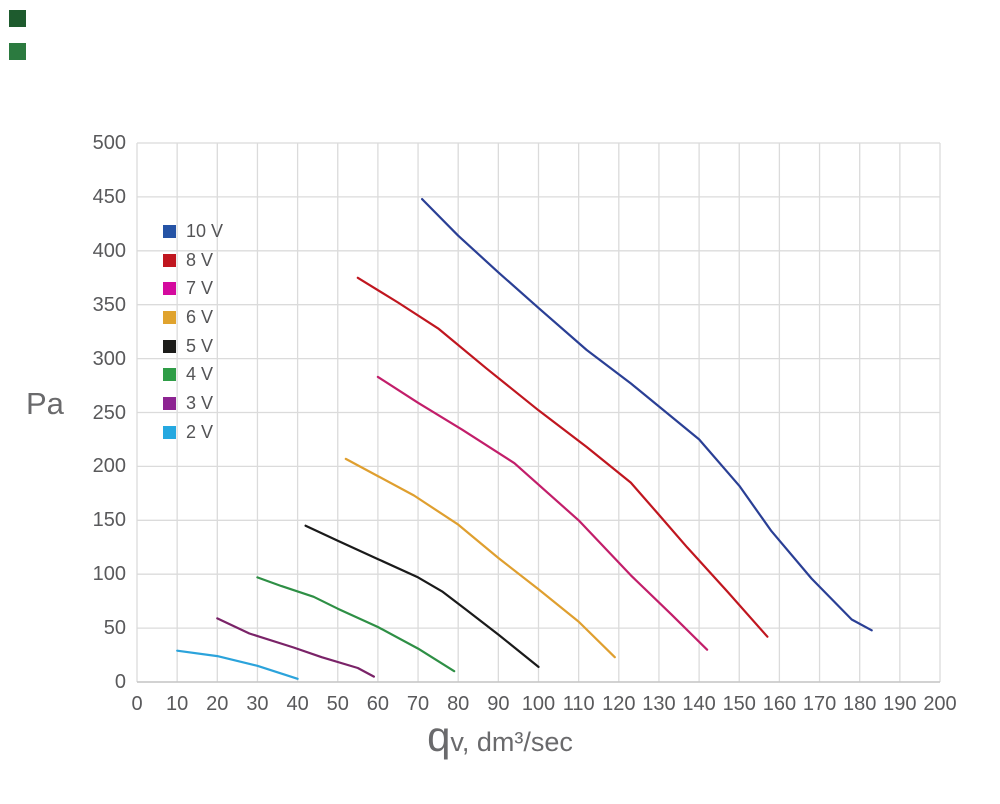  What do you see at coordinates (205, 230) in the screenshot?
I see `legend-label: 10 V` at bounding box center [205, 230].